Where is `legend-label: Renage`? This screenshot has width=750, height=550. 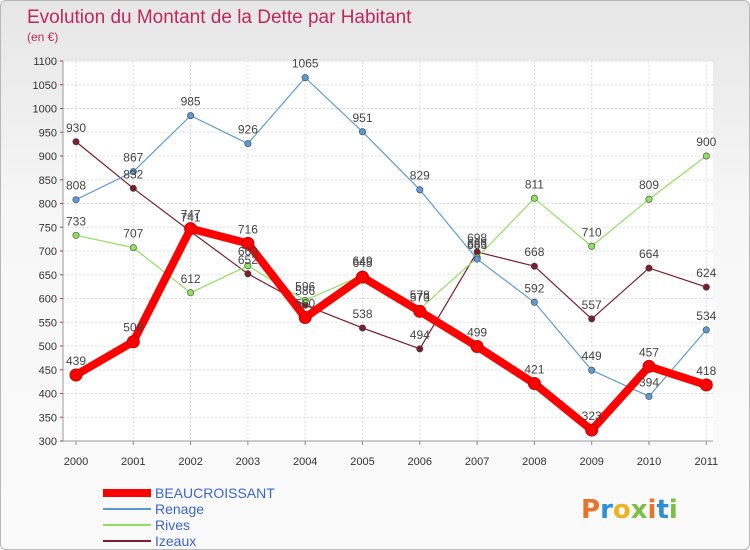
legend-label: Renage is located at coordinates (179, 509).